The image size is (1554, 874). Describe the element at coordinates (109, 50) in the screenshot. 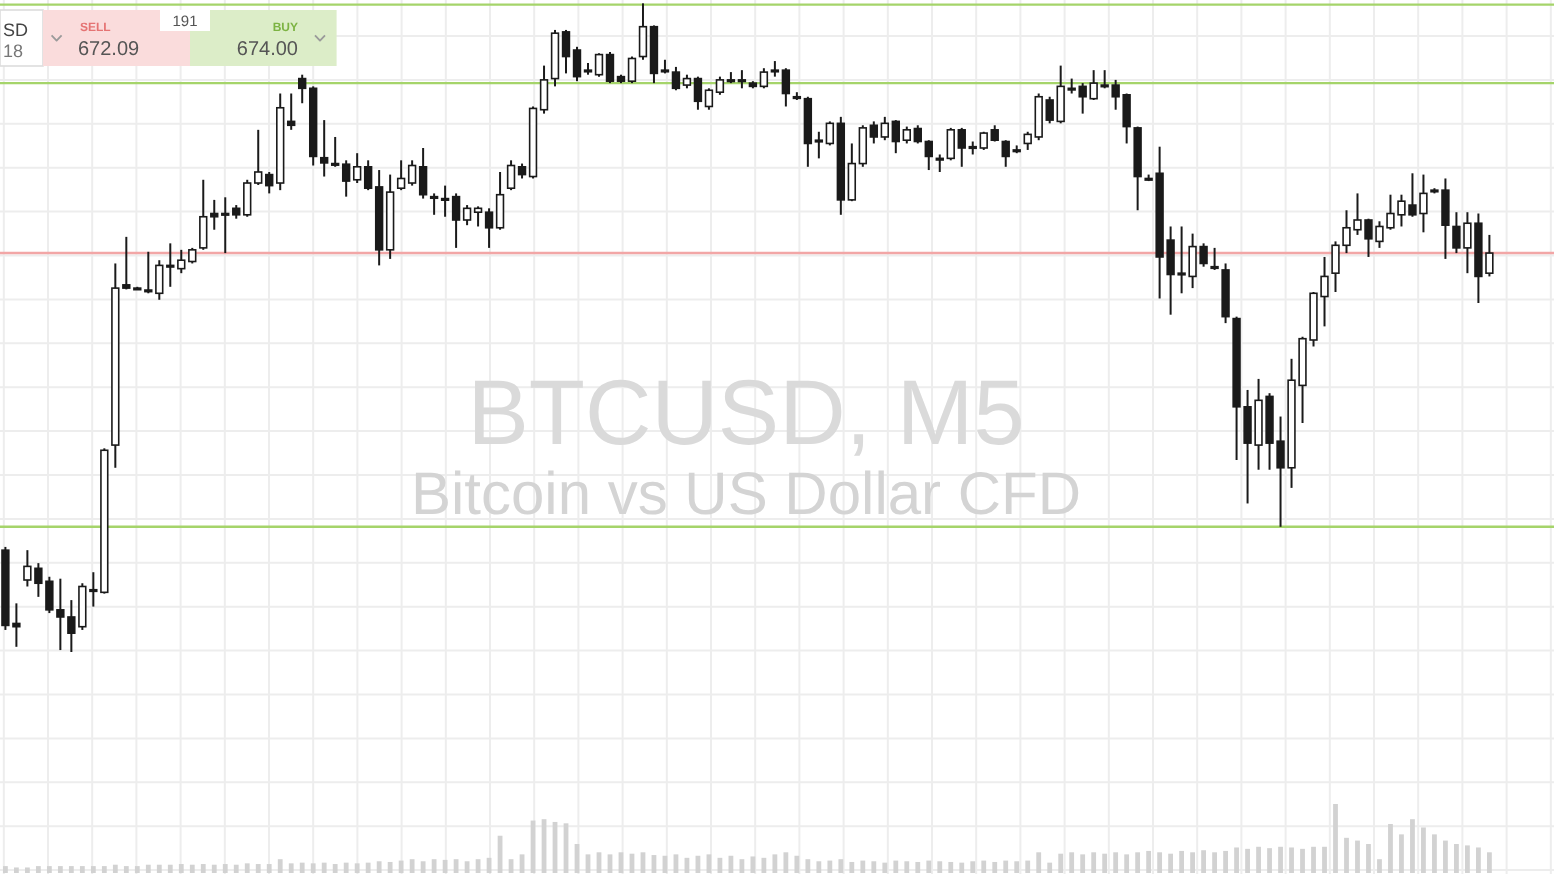

I see `annotation: 672.09` at that location.